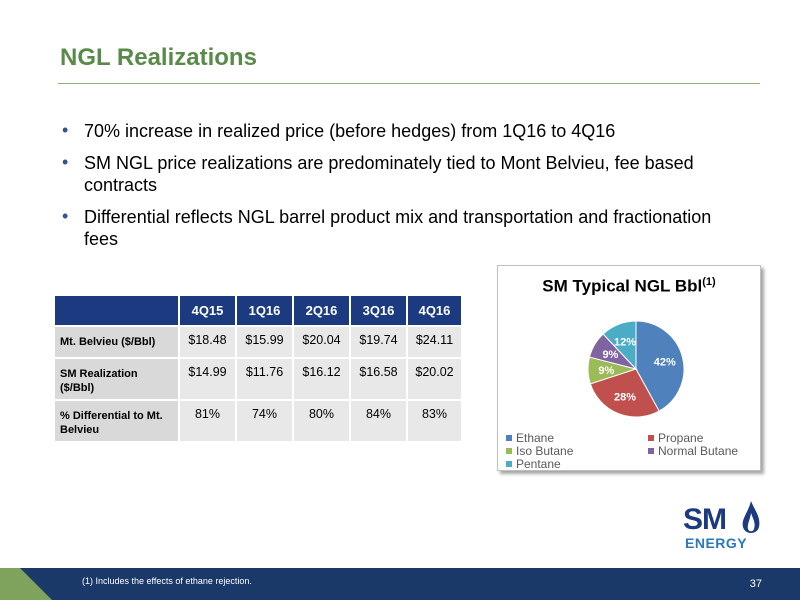 The image size is (800, 600). I want to click on row-label: % Differential to Mt. Belvieu, so click(117, 421).